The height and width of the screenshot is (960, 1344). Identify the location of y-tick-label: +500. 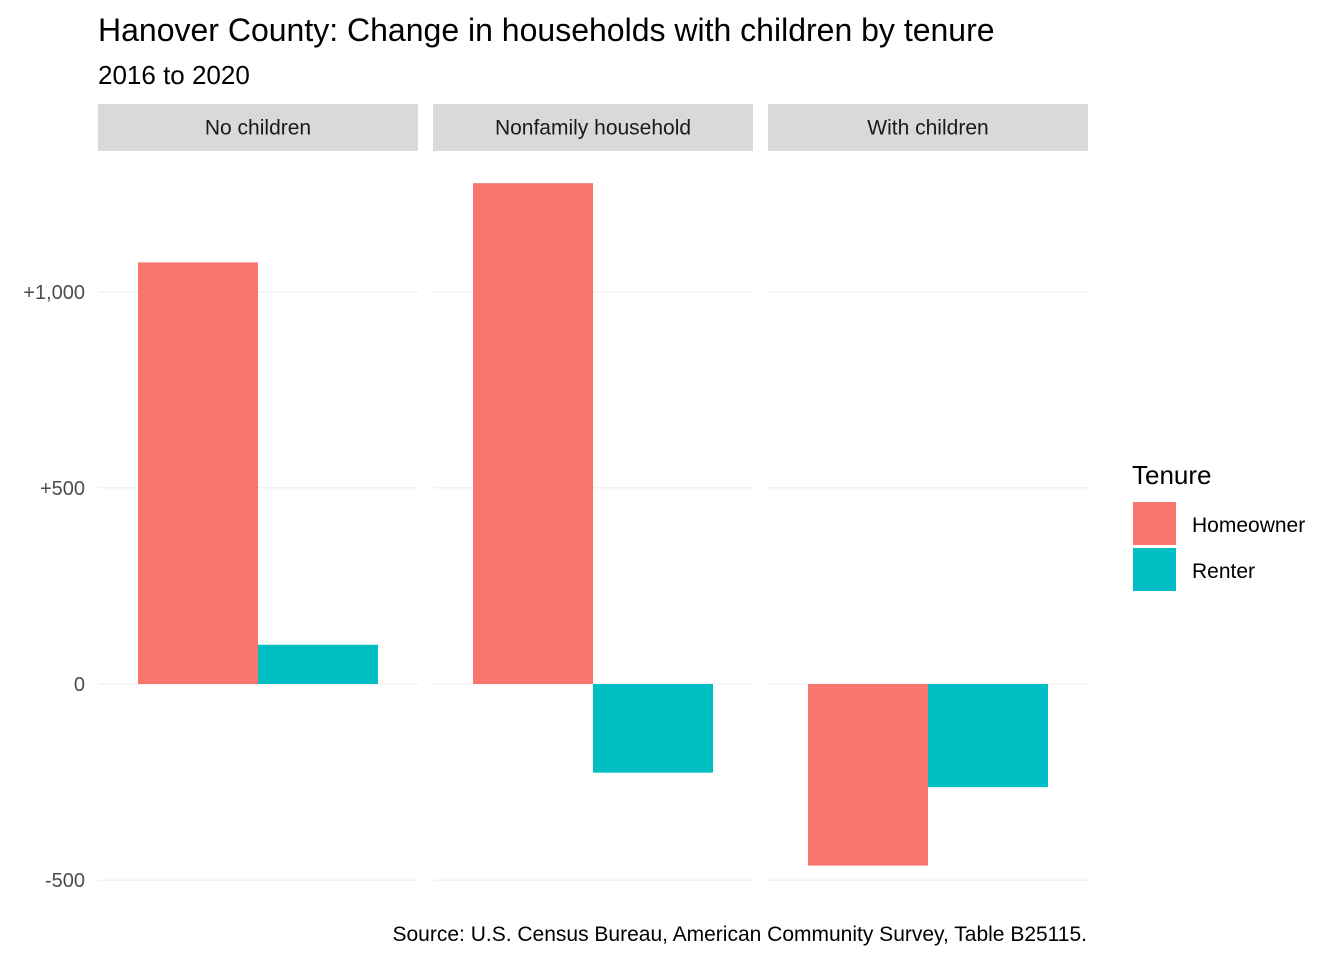
(62, 489).